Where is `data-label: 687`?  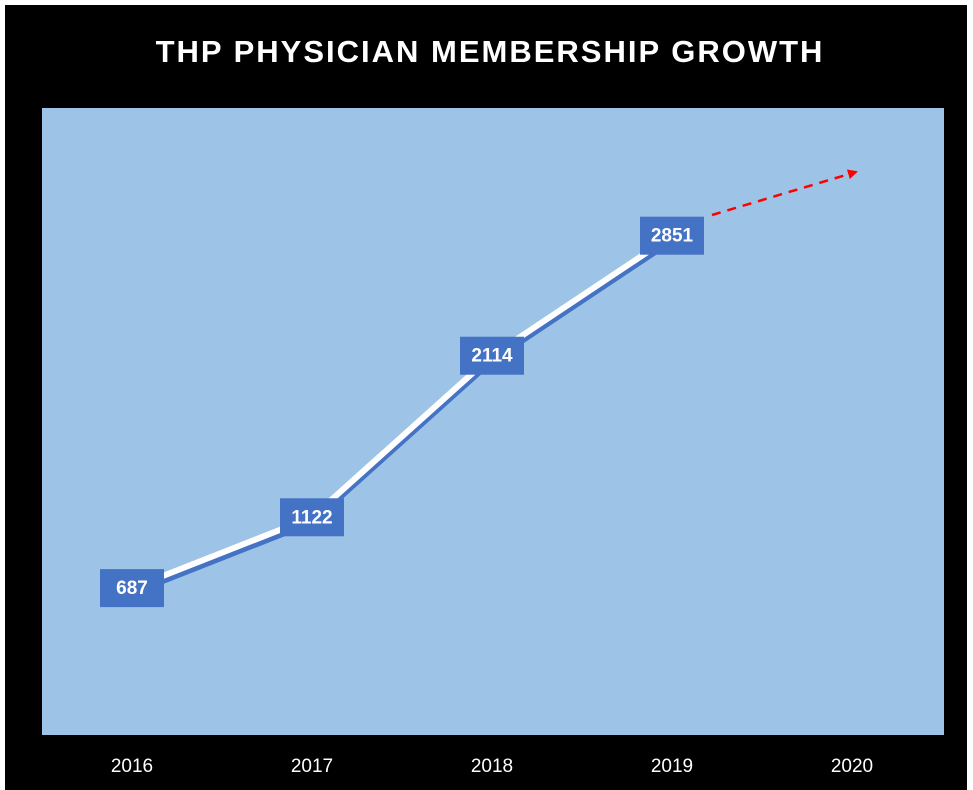
data-label: 687 is located at coordinates (132, 588).